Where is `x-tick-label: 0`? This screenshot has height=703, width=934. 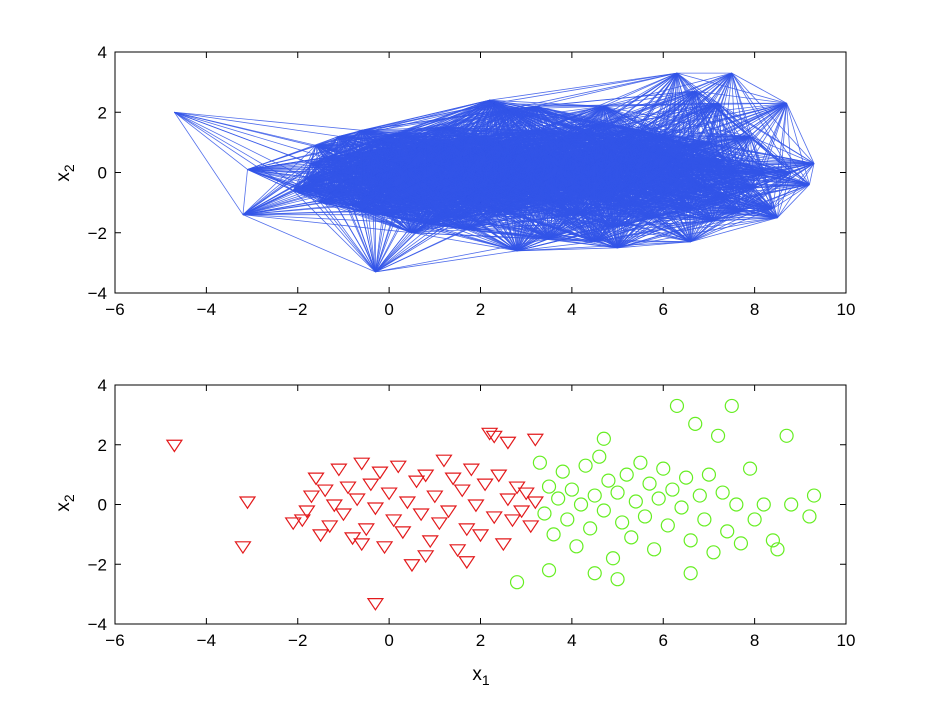 x-tick-label: 0 is located at coordinates (388, 640).